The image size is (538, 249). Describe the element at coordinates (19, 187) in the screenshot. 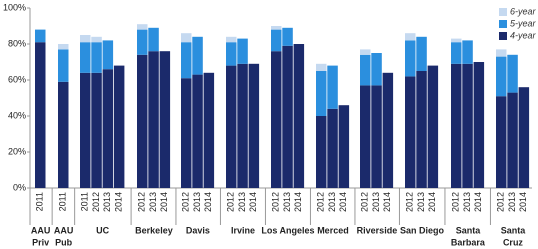

I see `y-tick-label: 0%` at that location.